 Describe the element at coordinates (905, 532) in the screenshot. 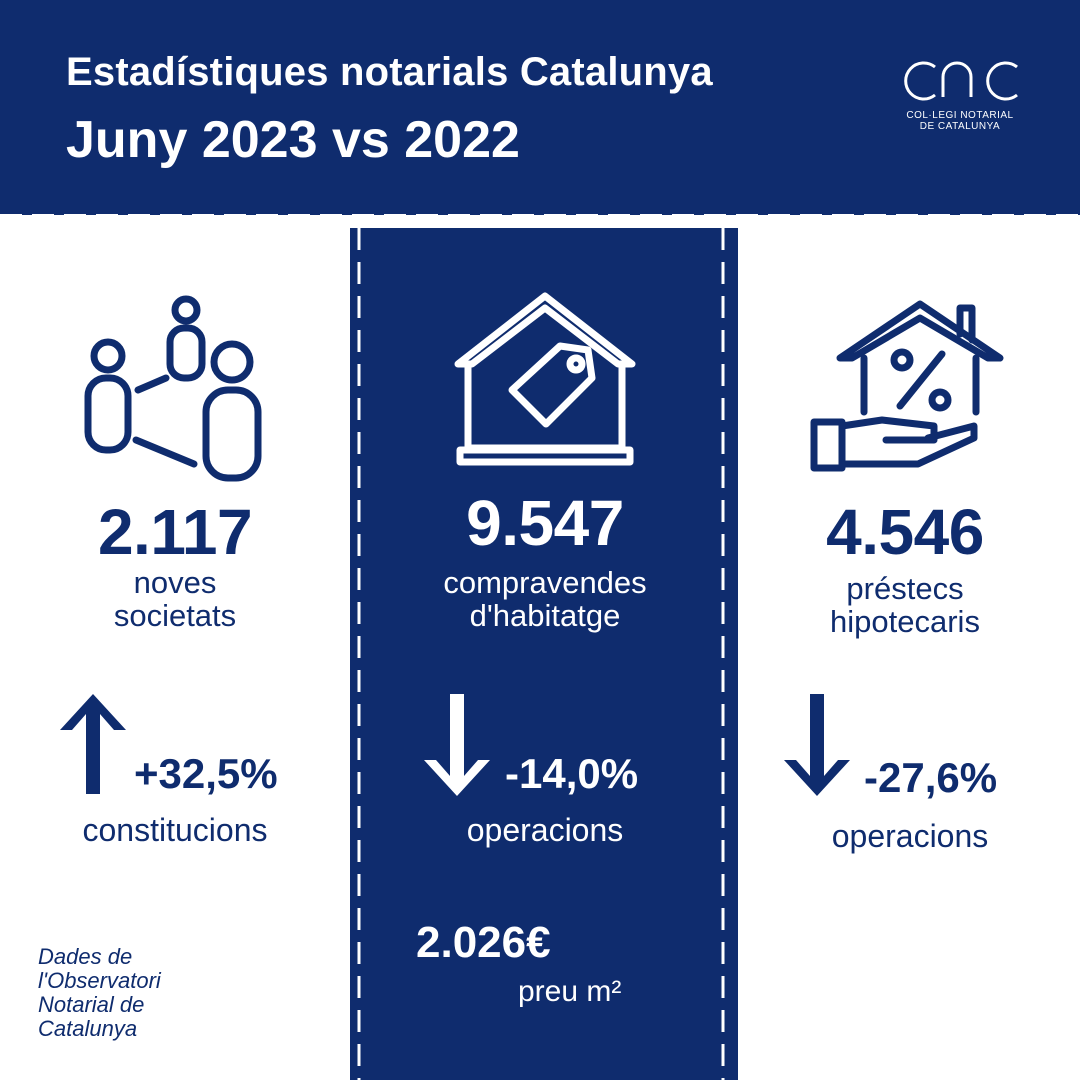

I see `stat-value-prestecs: 4.546` at that location.